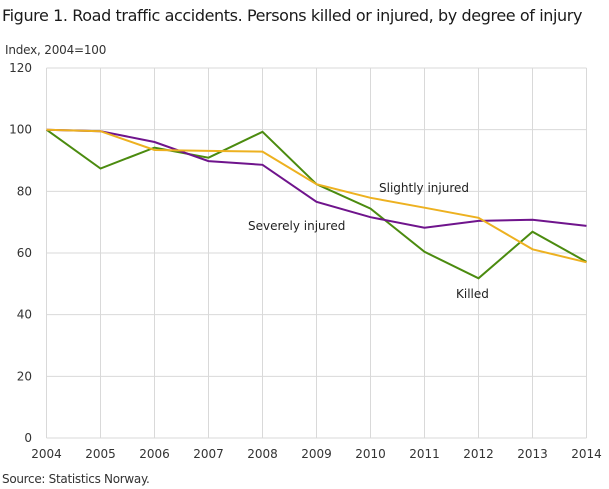 The height and width of the screenshot is (489, 609). I want to click on x-tick-label: 2014, so click(586, 454).